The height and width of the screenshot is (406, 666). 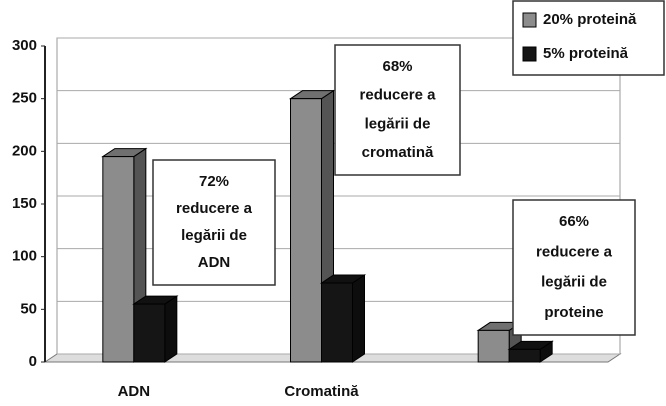 What do you see at coordinates (588, 38) in the screenshot?
I see `legend-box` at bounding box center [588, 38].